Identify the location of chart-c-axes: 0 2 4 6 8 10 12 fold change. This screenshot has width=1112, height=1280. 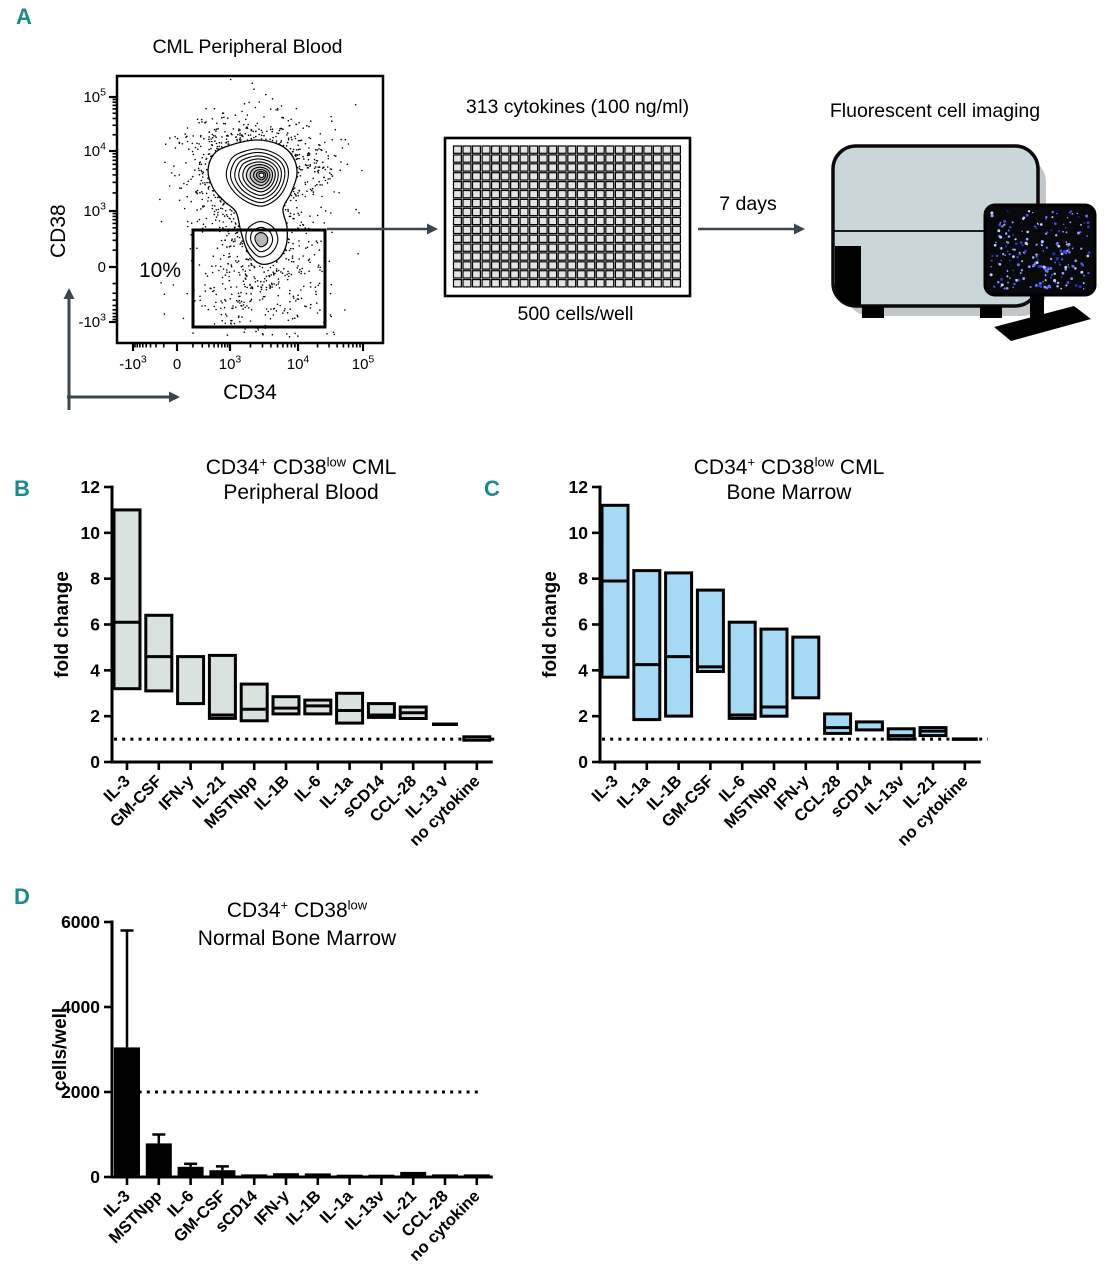
(760, 624).